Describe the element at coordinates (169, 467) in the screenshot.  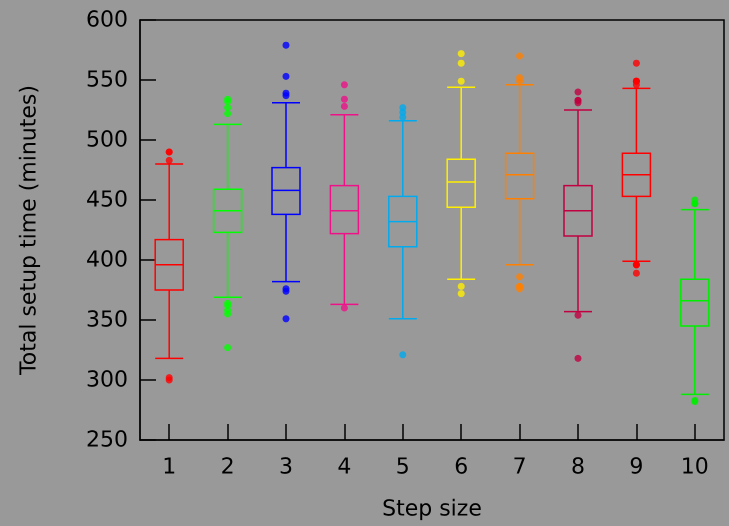
I see `x-tick-label: 1` at that location.